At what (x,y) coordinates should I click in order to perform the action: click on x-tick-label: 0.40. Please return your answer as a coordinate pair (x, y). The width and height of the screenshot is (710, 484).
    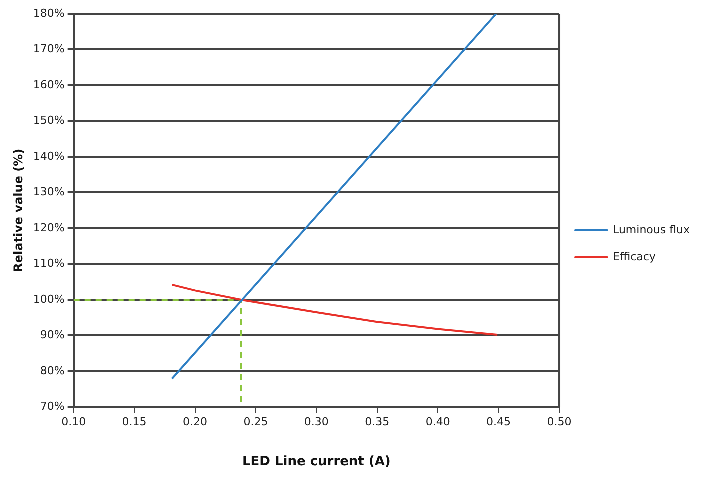
    Looking at the image, I should click on (438, 422).